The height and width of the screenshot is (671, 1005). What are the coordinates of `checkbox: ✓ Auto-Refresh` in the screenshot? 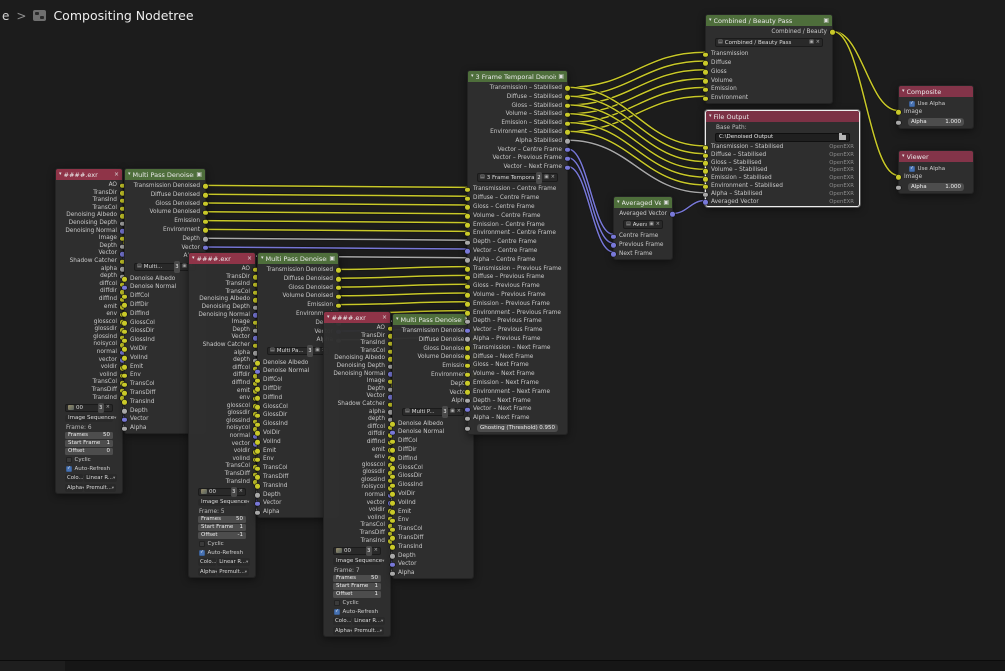 It's located at (222, 553).